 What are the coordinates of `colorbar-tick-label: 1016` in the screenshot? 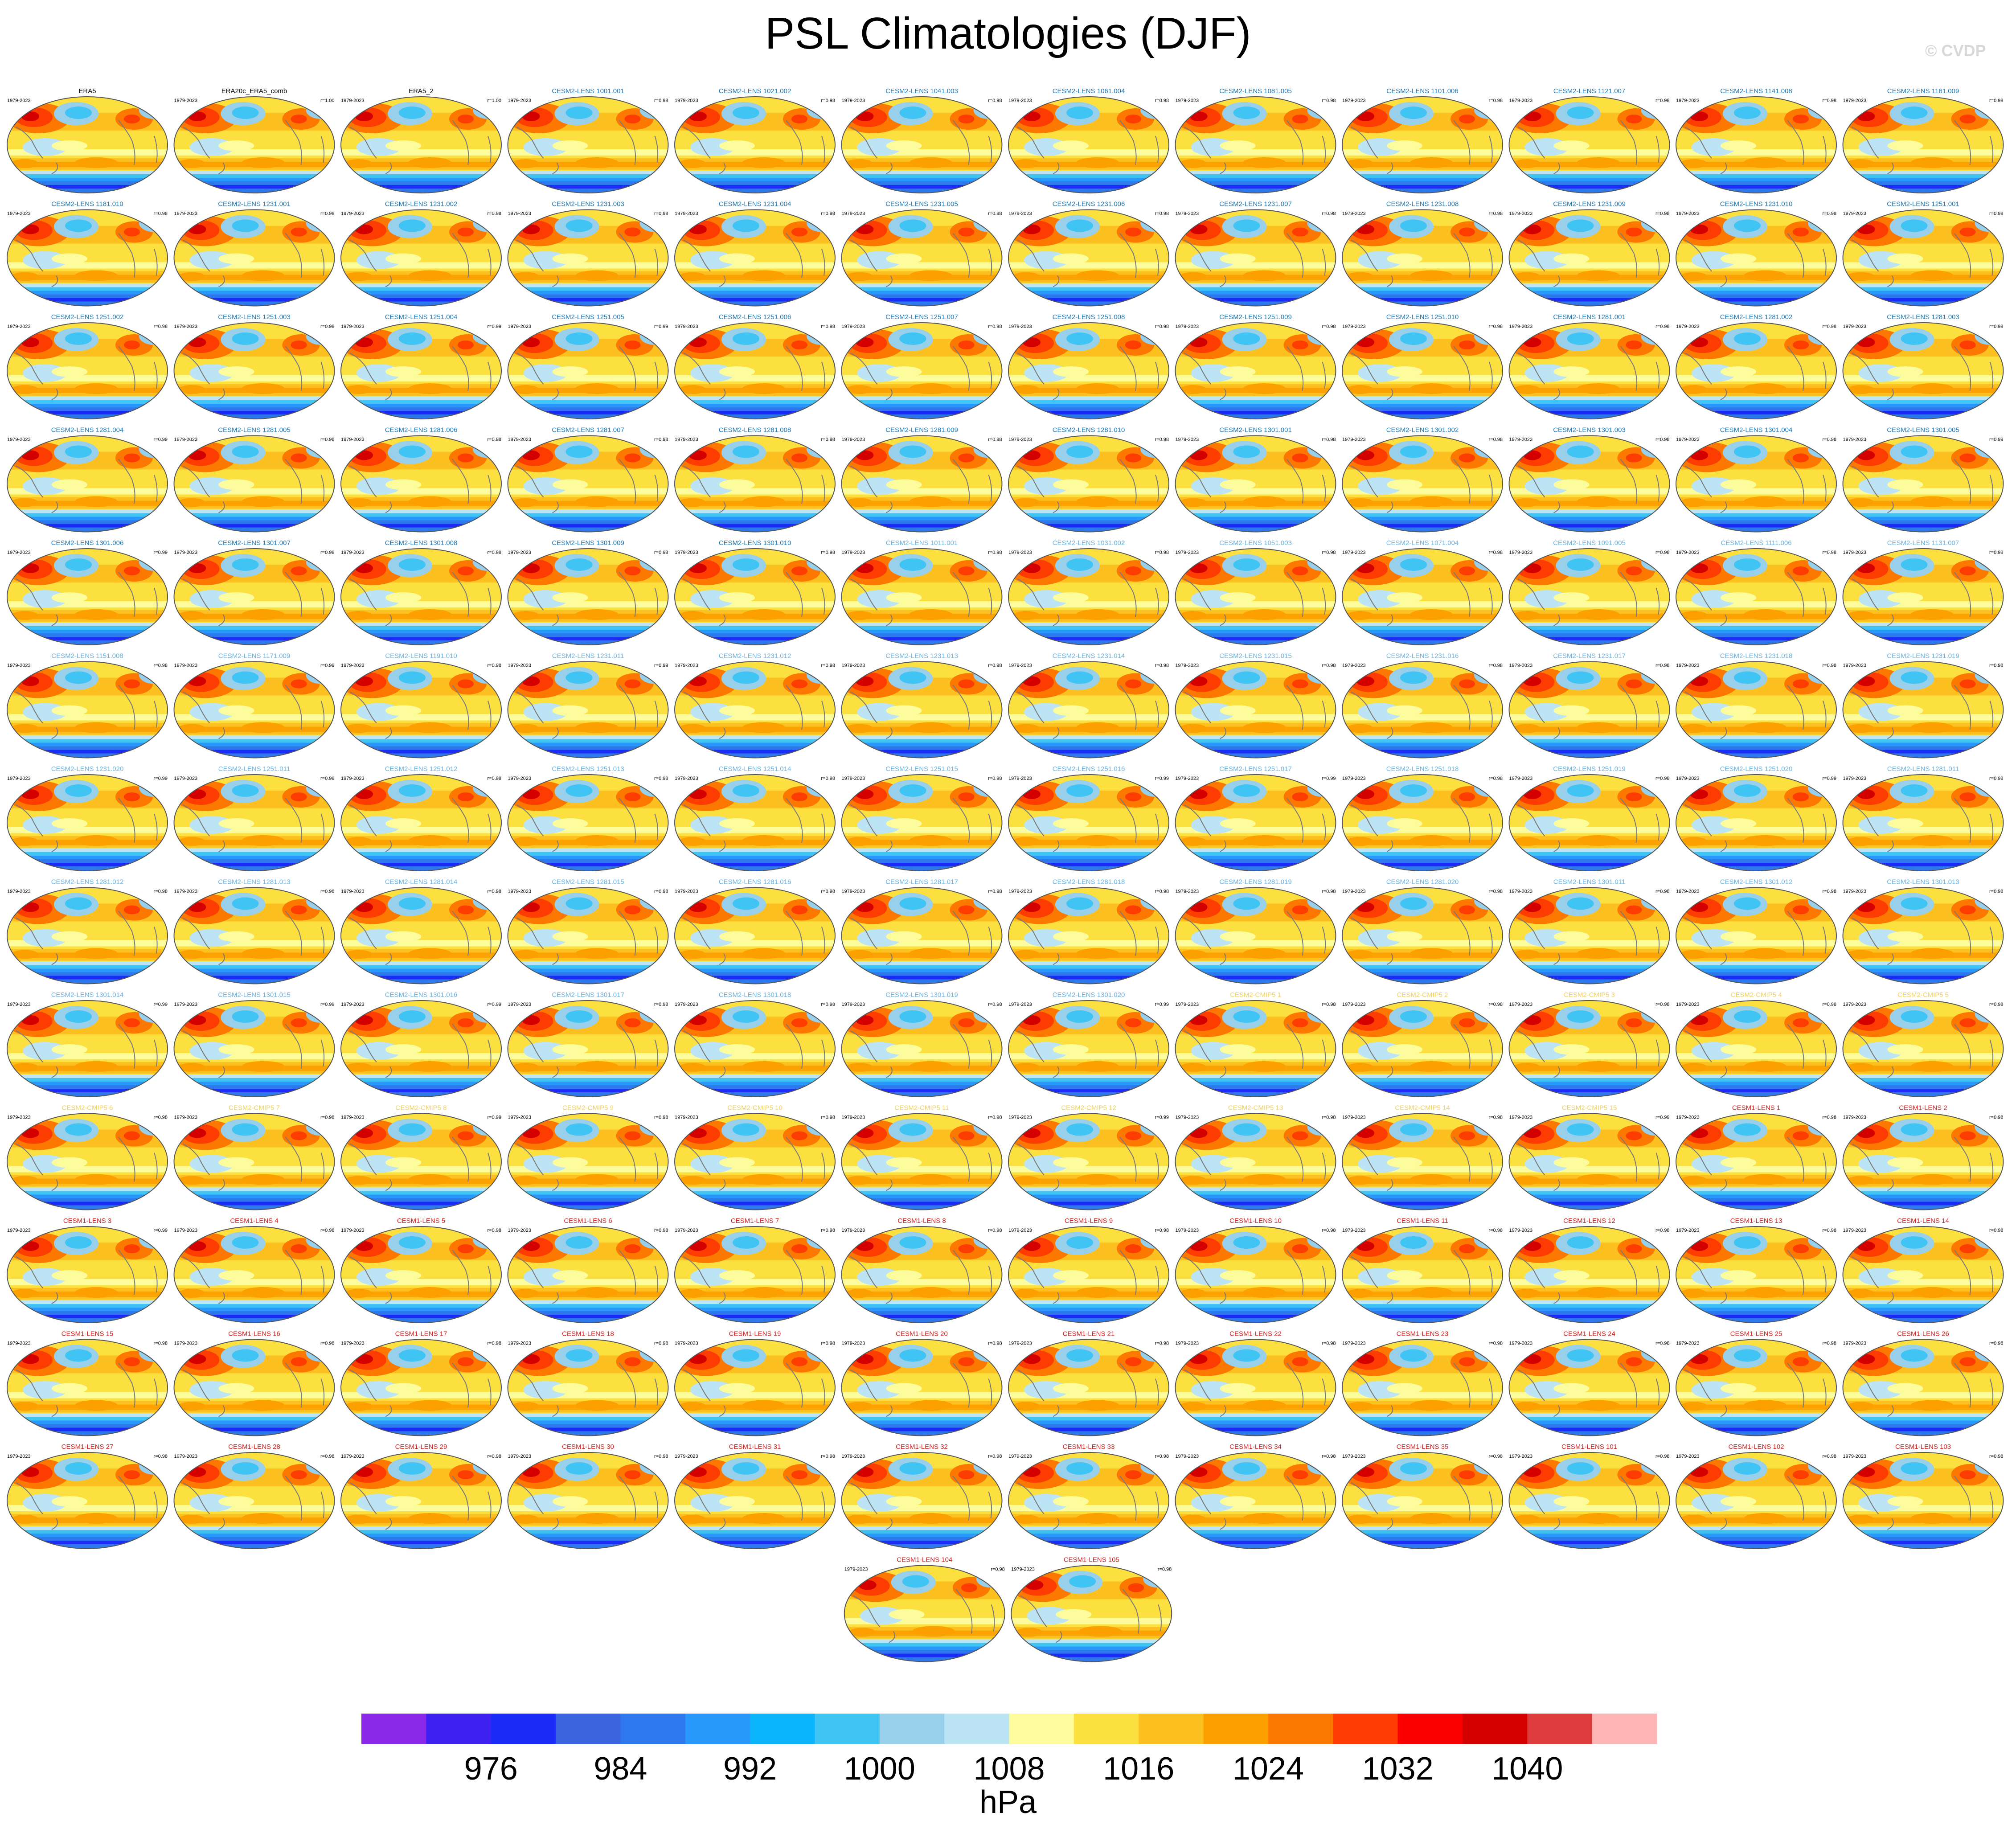 It's located at (1138, 1769).